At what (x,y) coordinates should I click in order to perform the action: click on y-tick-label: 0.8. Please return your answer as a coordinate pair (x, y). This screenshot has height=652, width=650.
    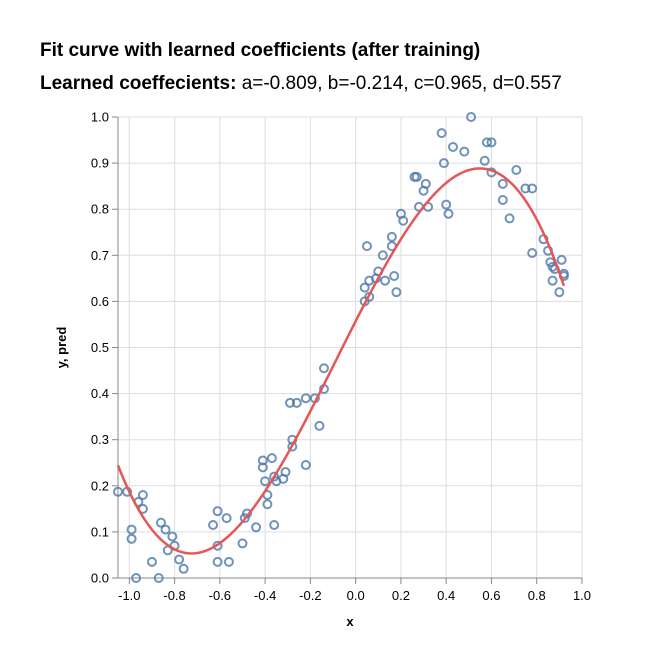
    Looking at the image, I should click on (100, 209).